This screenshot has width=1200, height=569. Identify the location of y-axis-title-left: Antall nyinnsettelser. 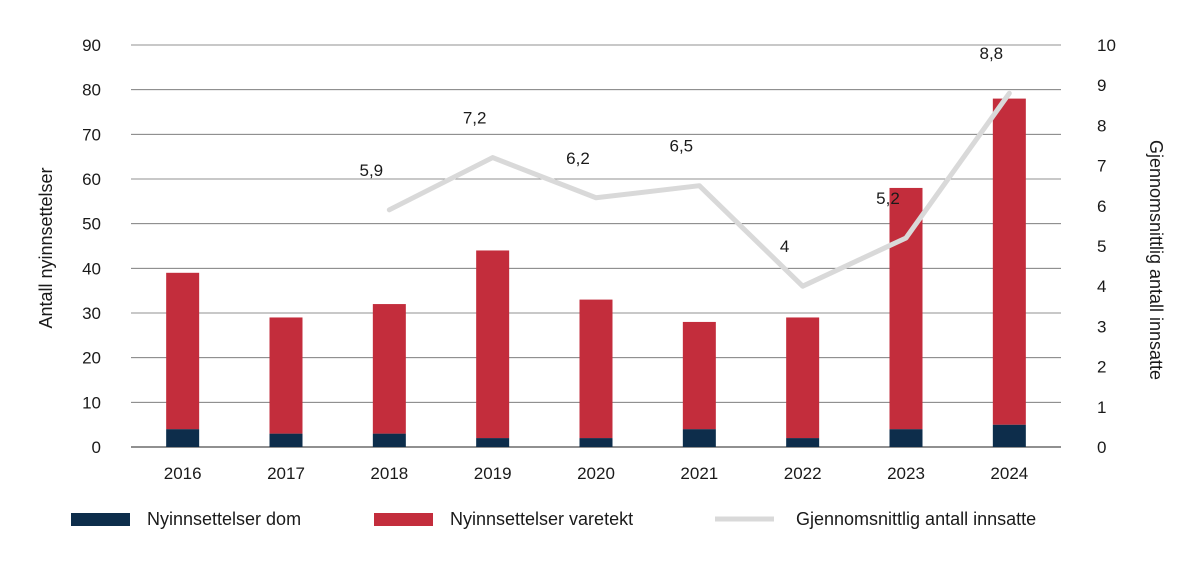
(46, 247).